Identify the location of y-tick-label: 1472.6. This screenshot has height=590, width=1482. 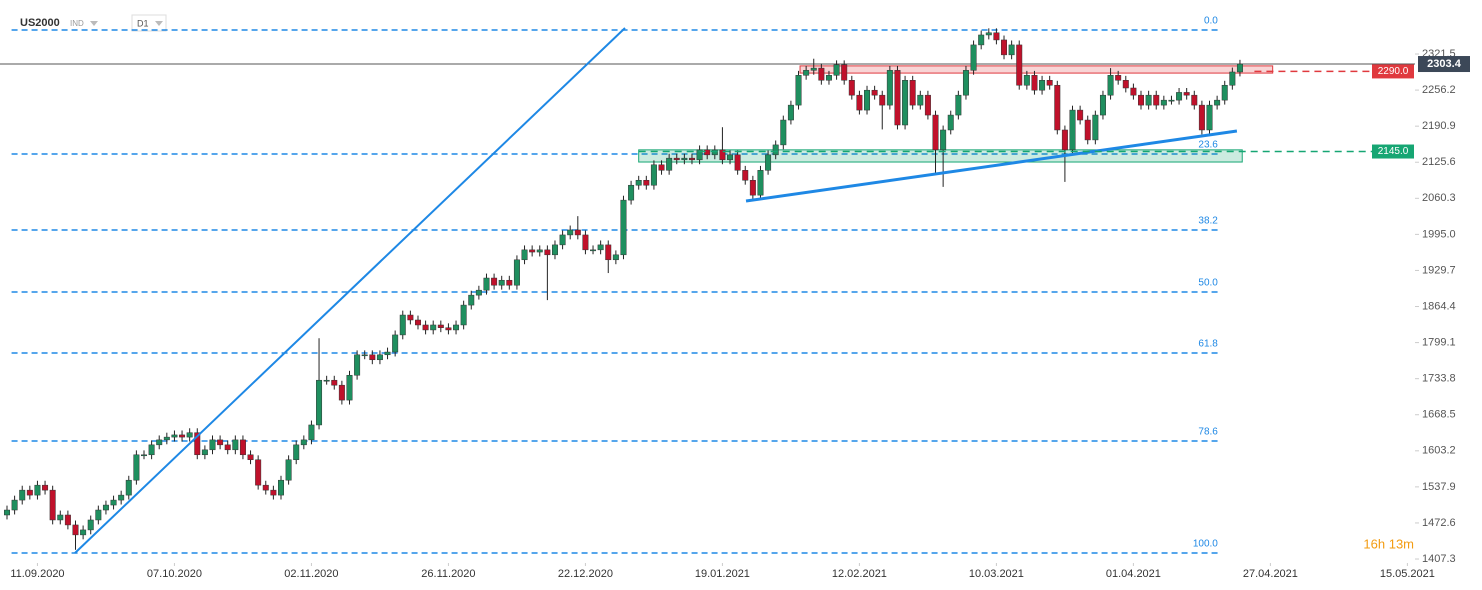
(1439, 523).